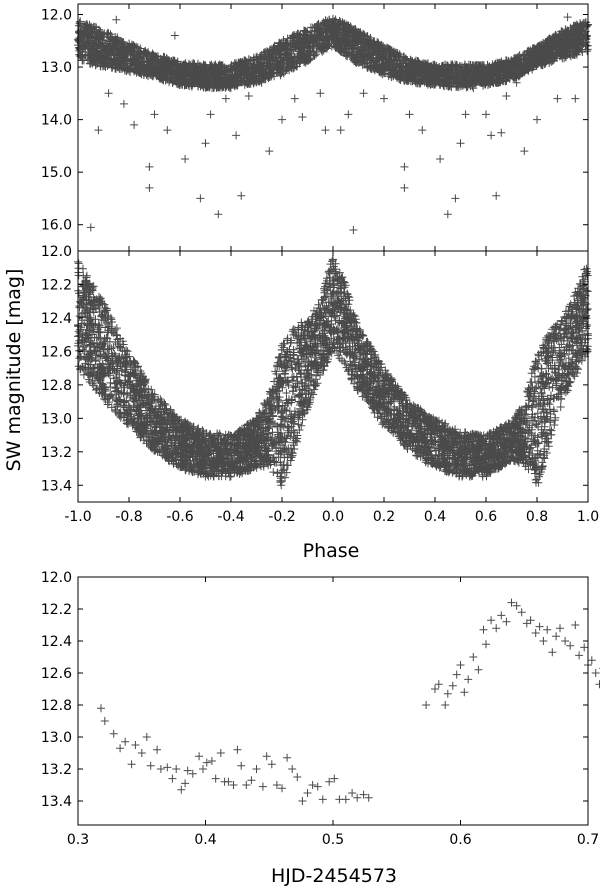 The width and height of the screenshot is (600, 887). I want to click on y-tick-label: 12.0, so click(56, 16).